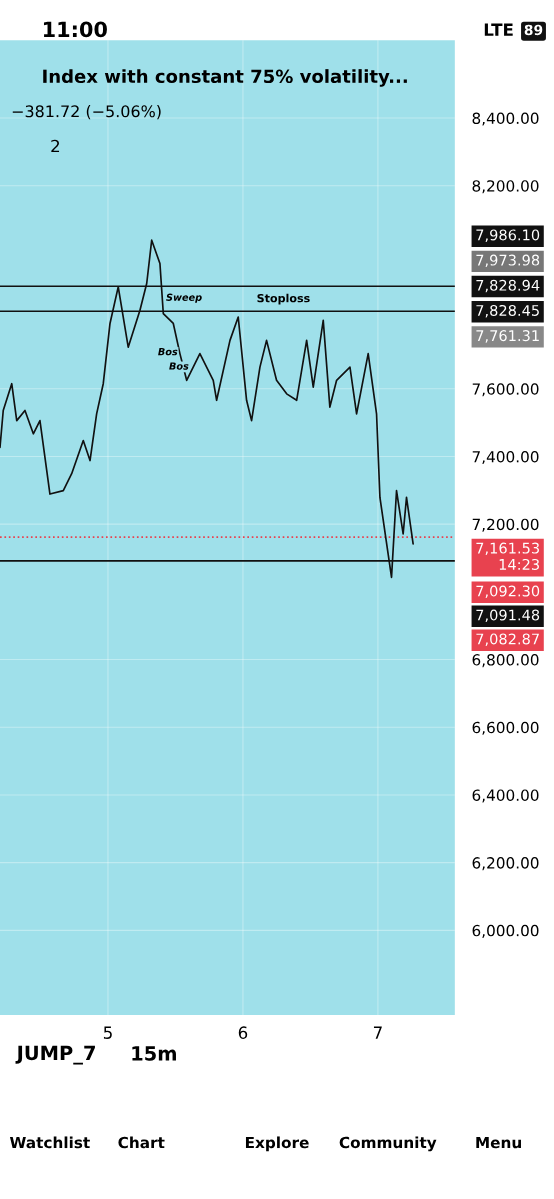 This screenshot has height=1199, width=554. Describe the element at coordinates (505, 390) in the screenshot. I see `y-tick-label: 7,600.00` at that location.